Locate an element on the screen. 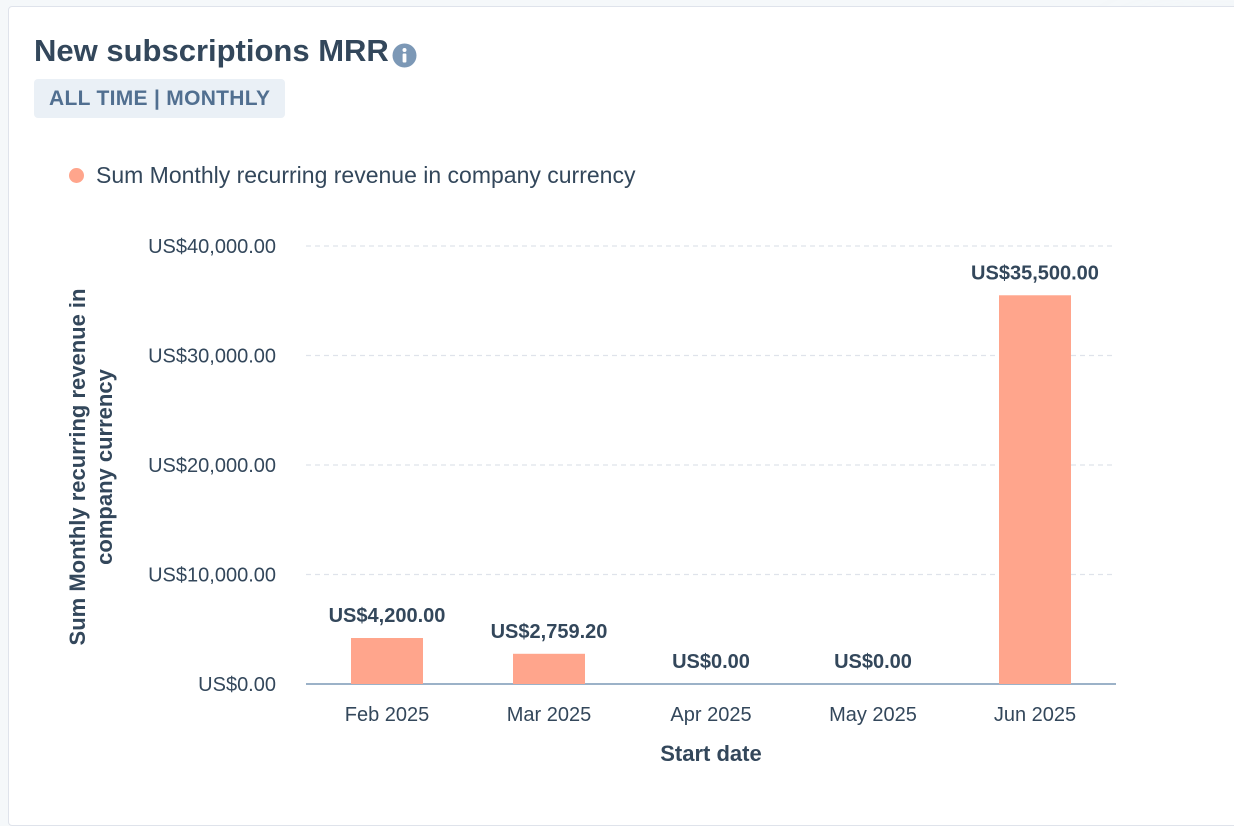 The height and width of the screenshot is (826, 1234). x-tick-label: Feb 2025 is located at coordinates (387, 715).